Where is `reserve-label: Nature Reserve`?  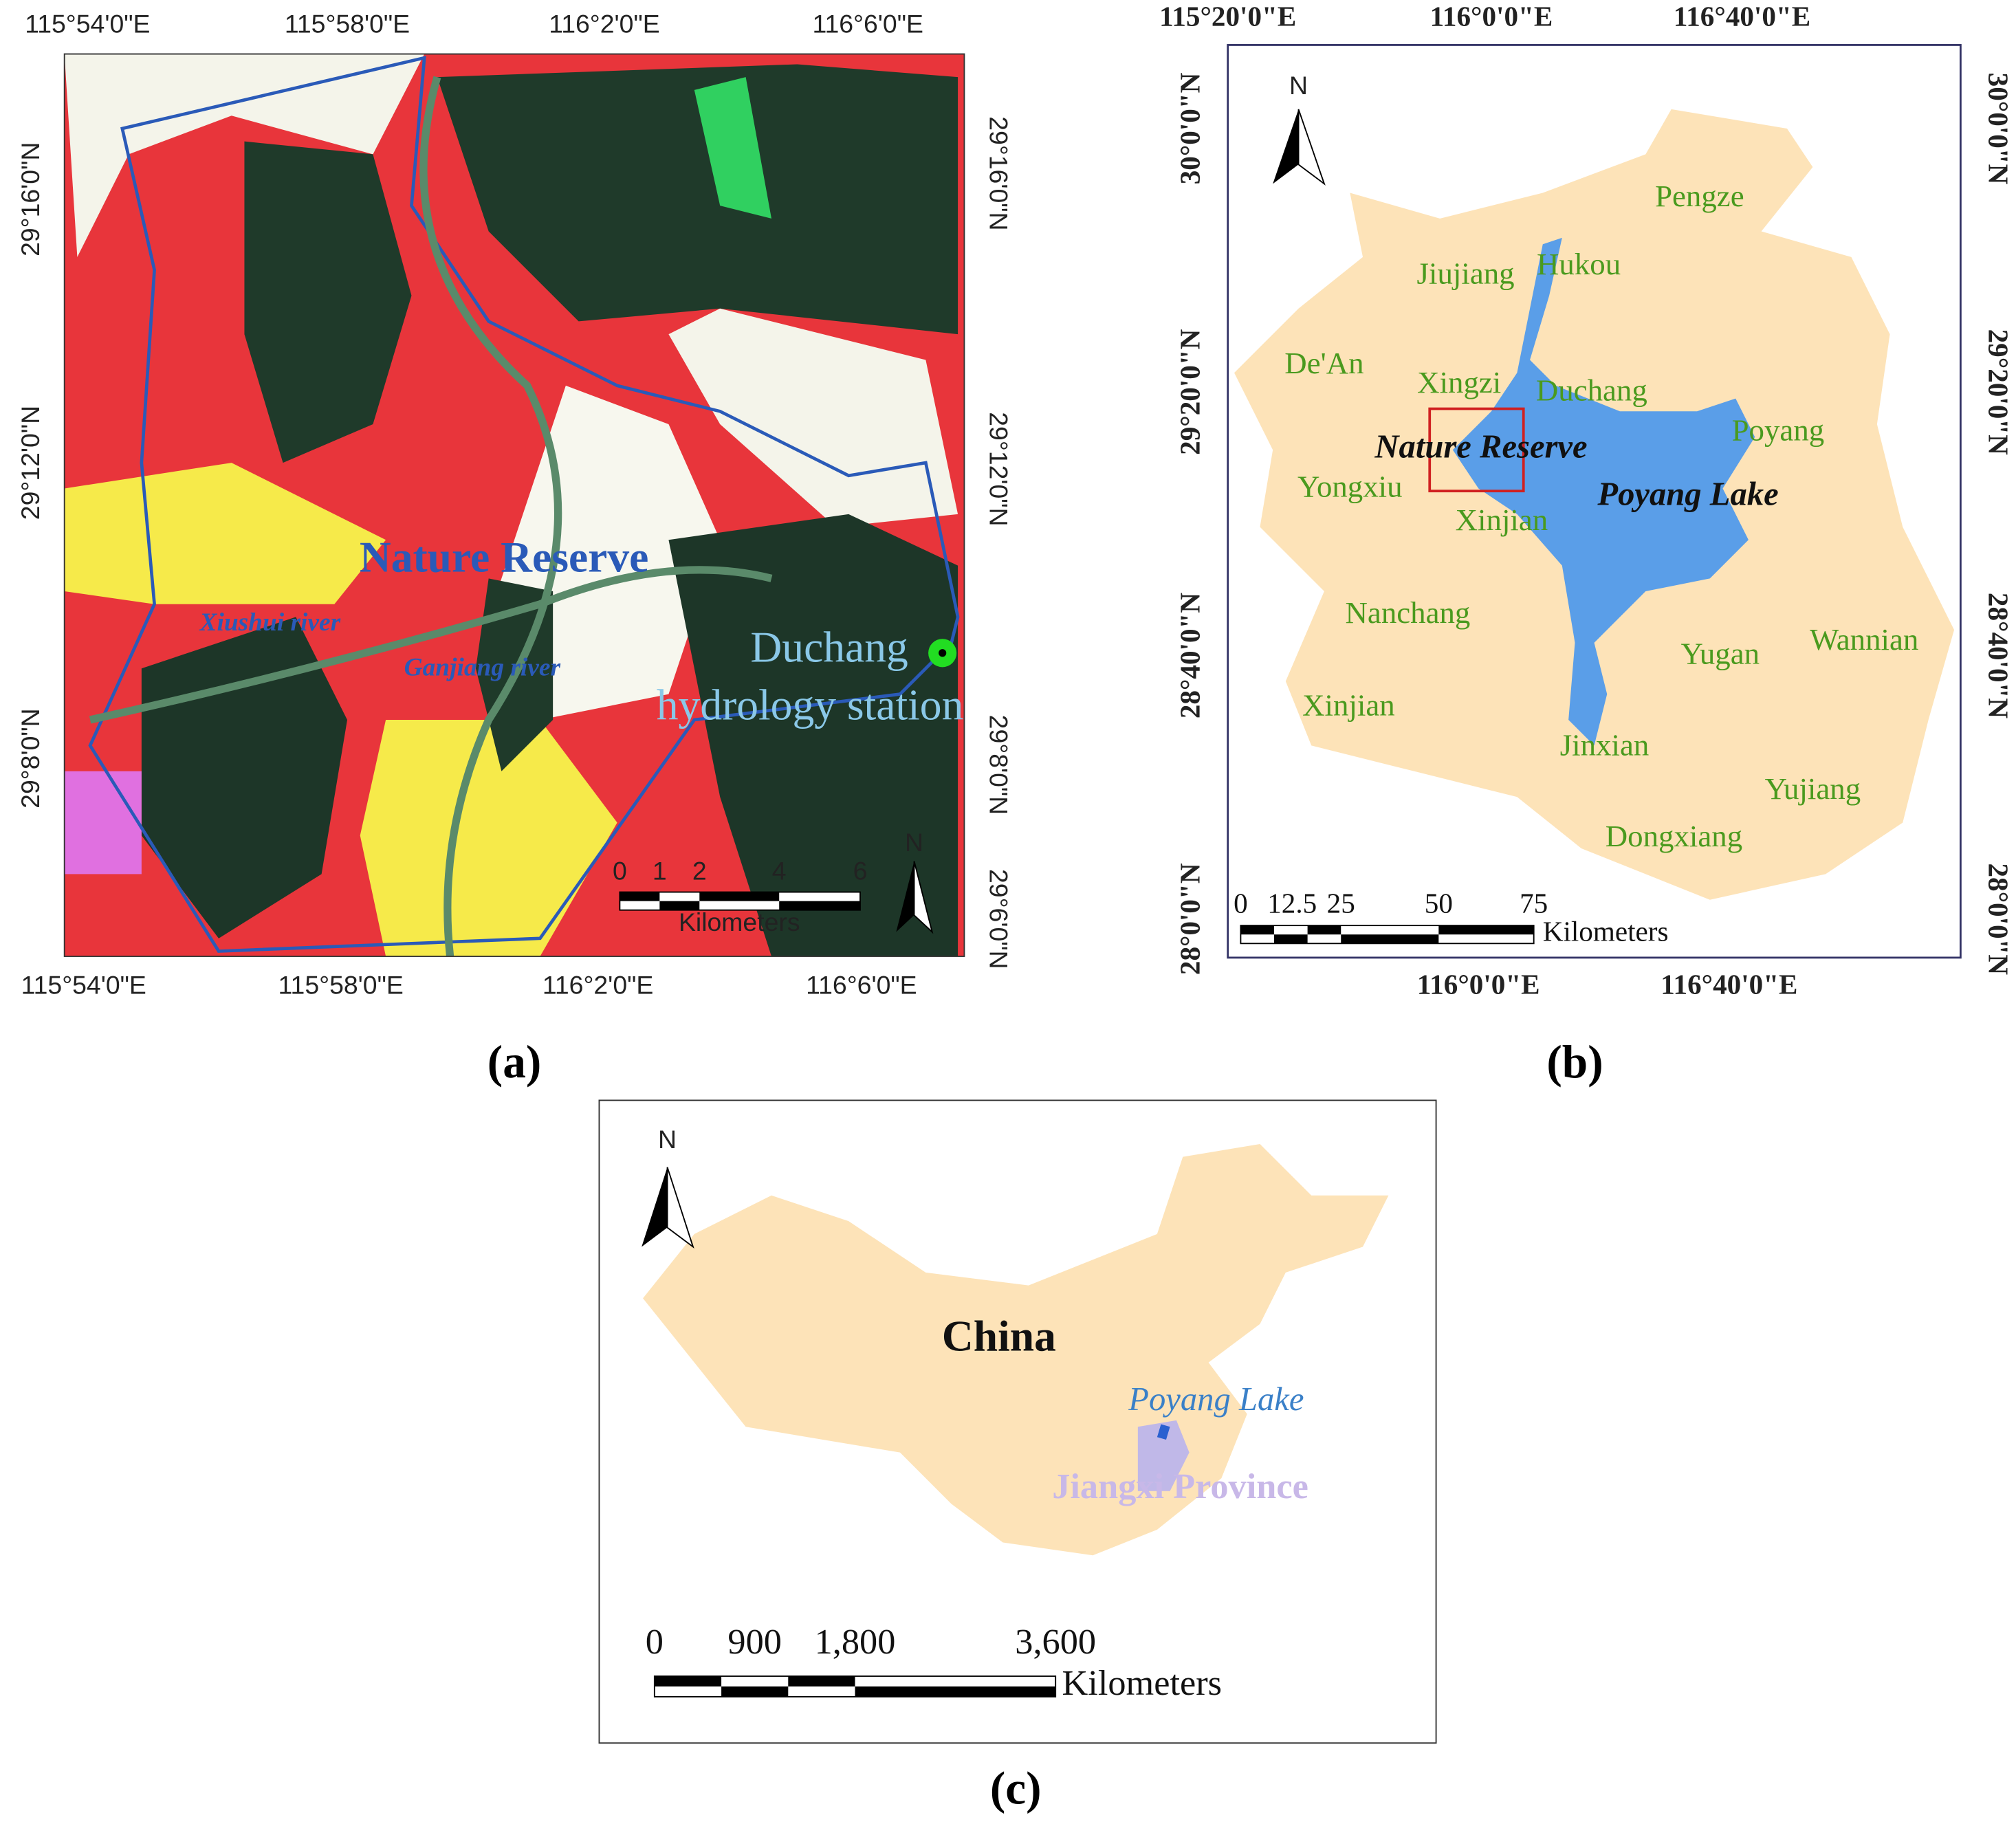
reserve-label: Nature Reserve is located at coordinates (504, 557).